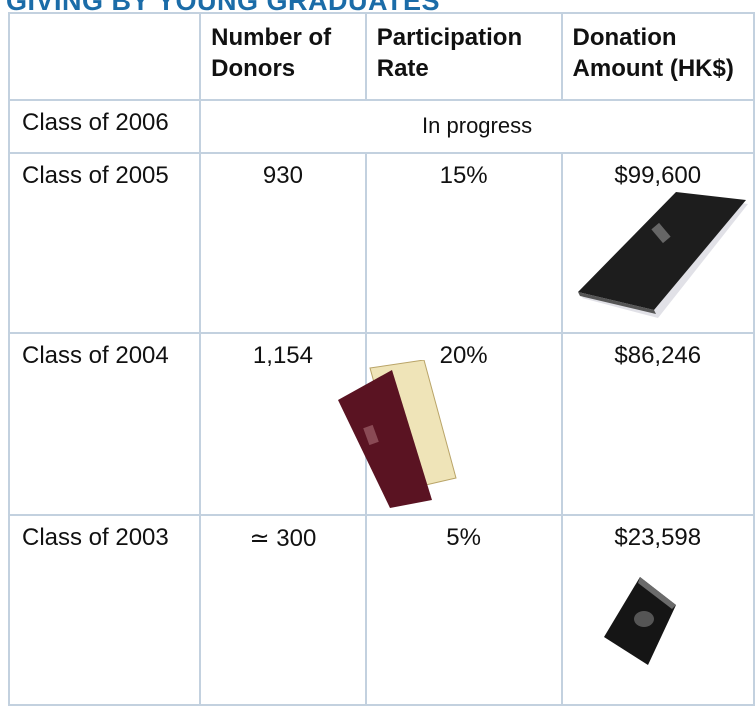 This screenshot has height=706, width=755. I want to click on cell: ≃ 300, so click(283, 610).